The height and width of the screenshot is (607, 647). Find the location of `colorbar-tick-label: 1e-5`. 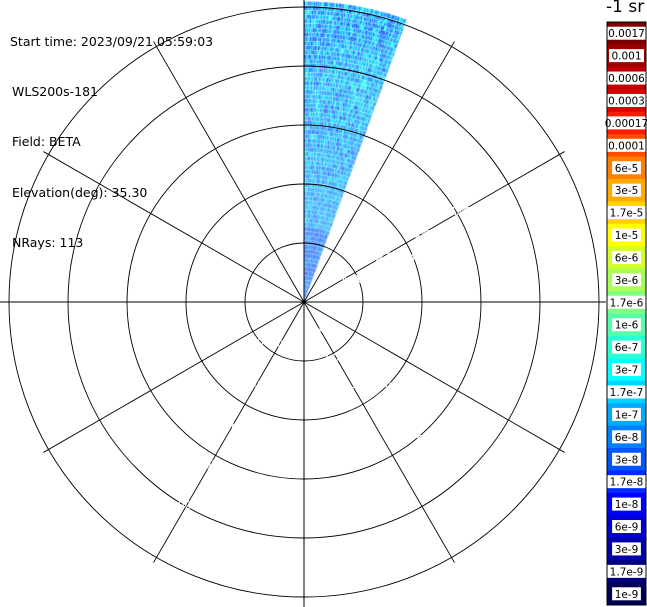

colorbar-tick-label: 1e-5 is located at coordinates (627, 236).